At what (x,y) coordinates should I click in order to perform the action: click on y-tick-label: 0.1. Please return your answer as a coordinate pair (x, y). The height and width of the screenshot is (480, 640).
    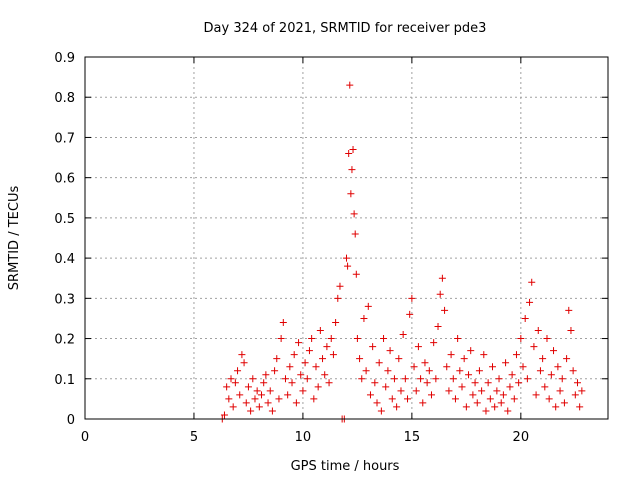
    Looking at the image, I should click on (64, 380).